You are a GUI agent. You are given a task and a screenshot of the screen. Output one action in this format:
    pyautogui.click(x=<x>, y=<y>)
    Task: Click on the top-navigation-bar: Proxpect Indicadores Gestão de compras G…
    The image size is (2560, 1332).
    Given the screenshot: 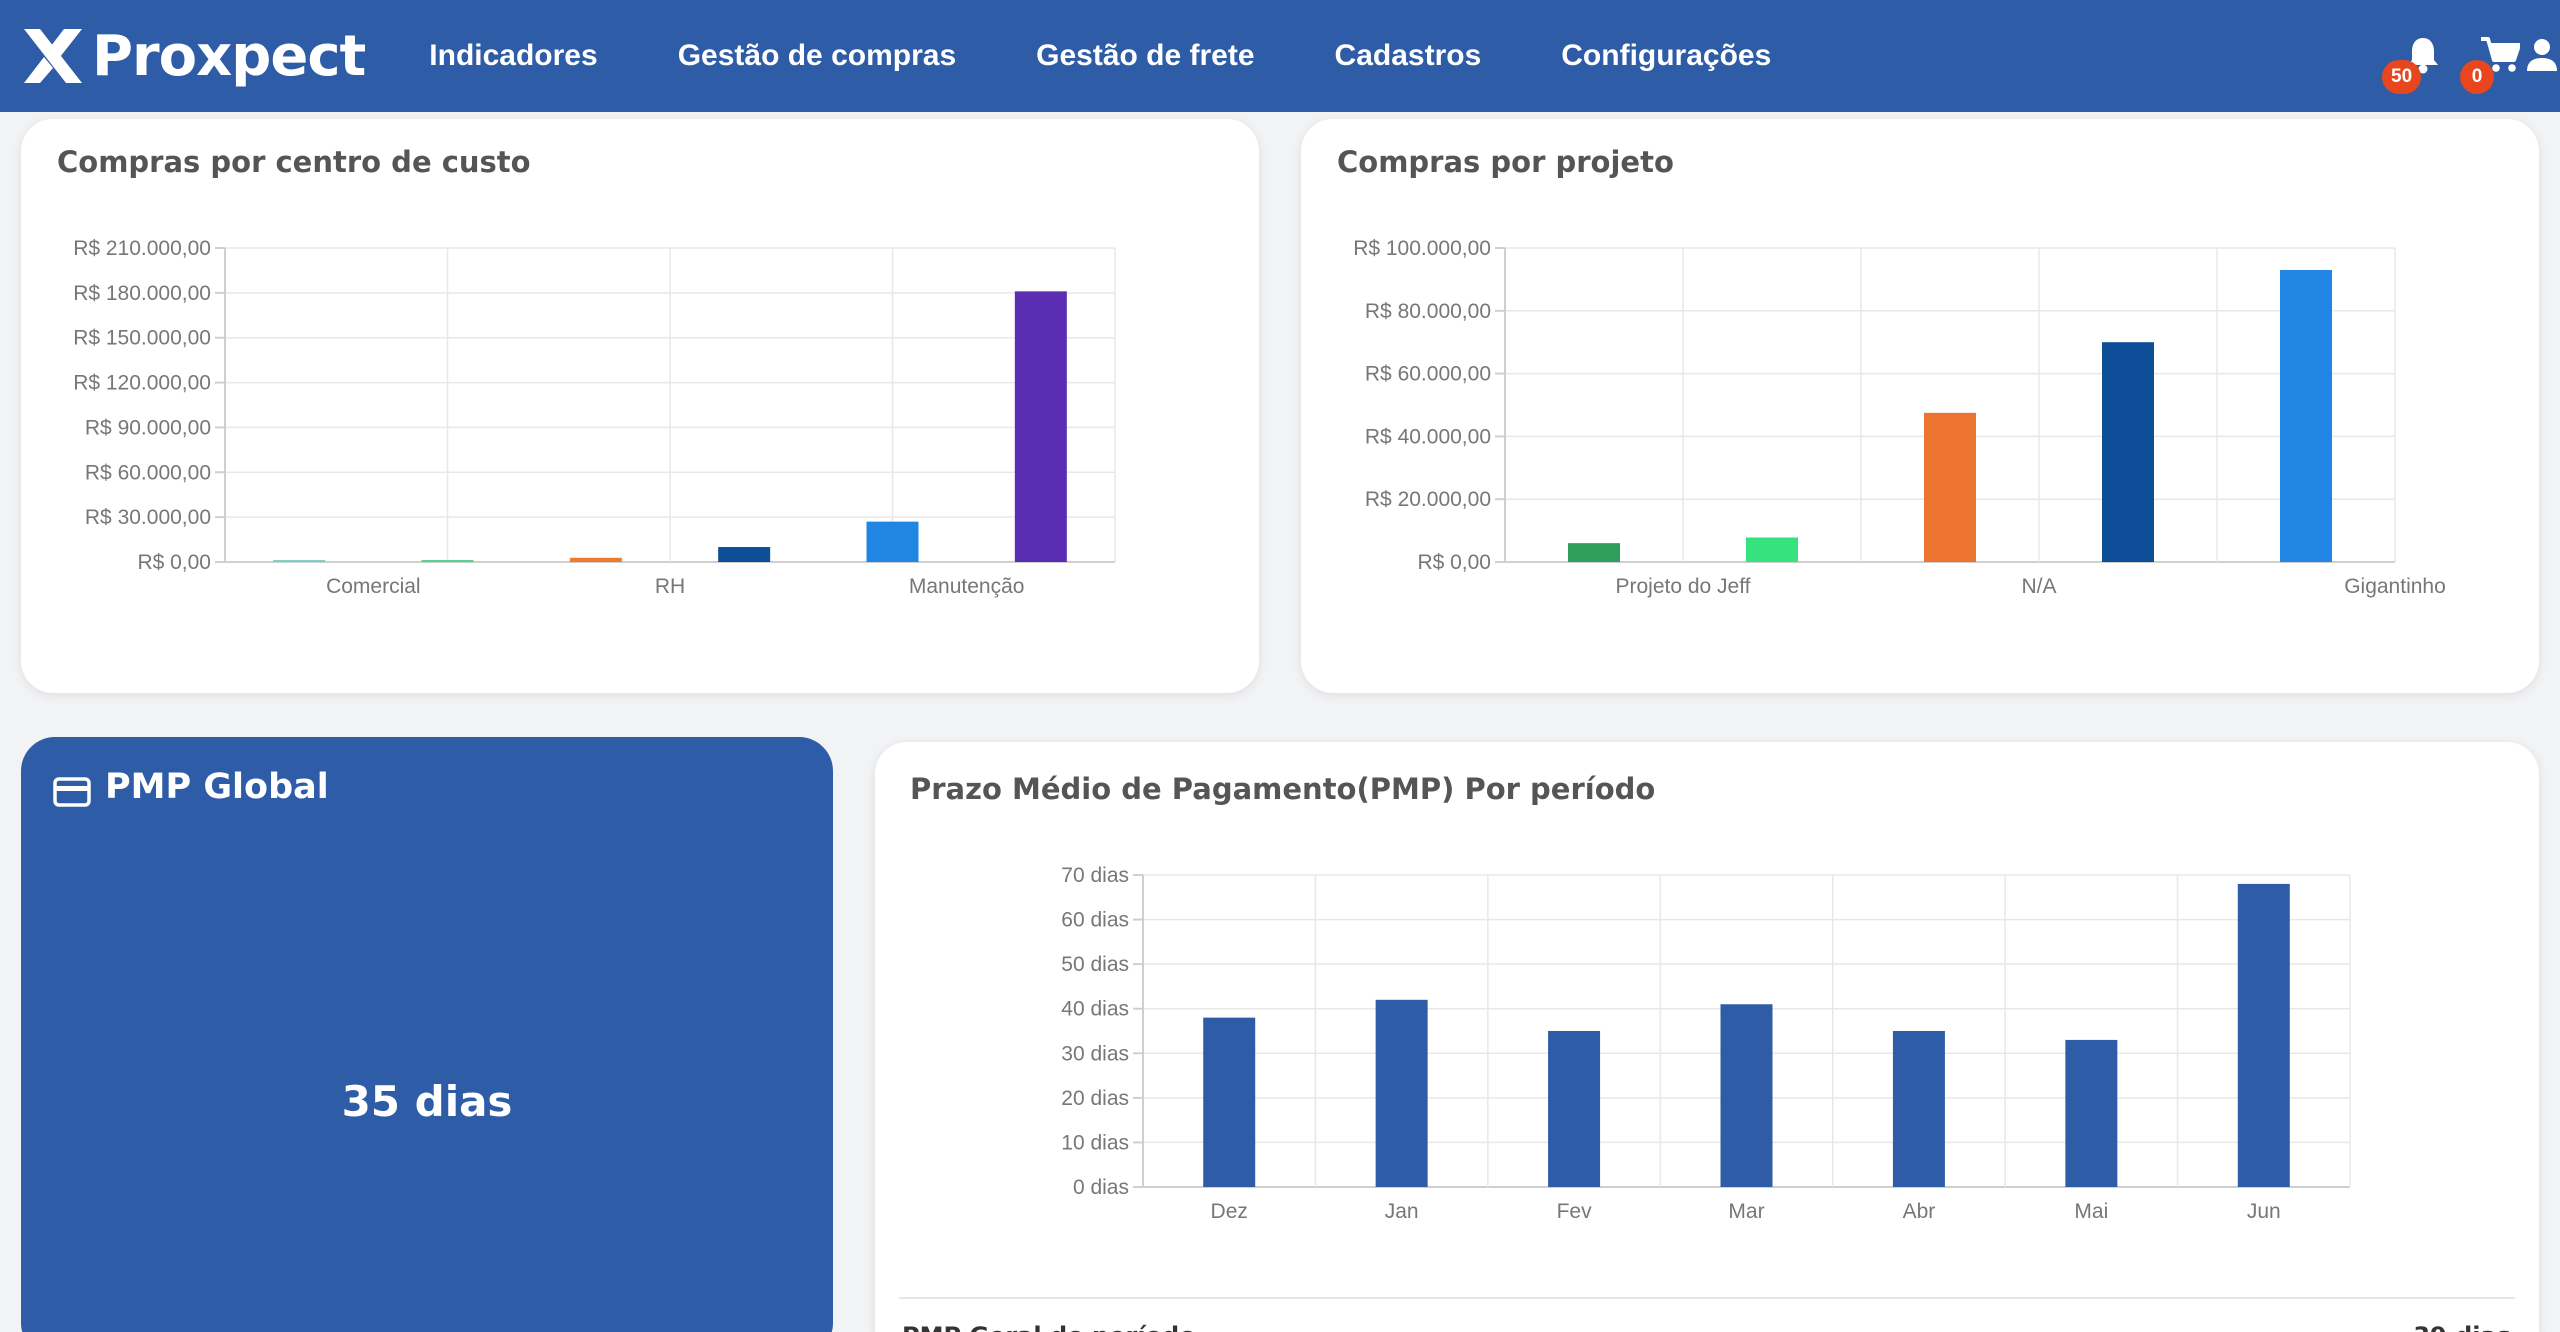 What is the action you would take?
    pyautogui.click(x=1280, y=56)
    